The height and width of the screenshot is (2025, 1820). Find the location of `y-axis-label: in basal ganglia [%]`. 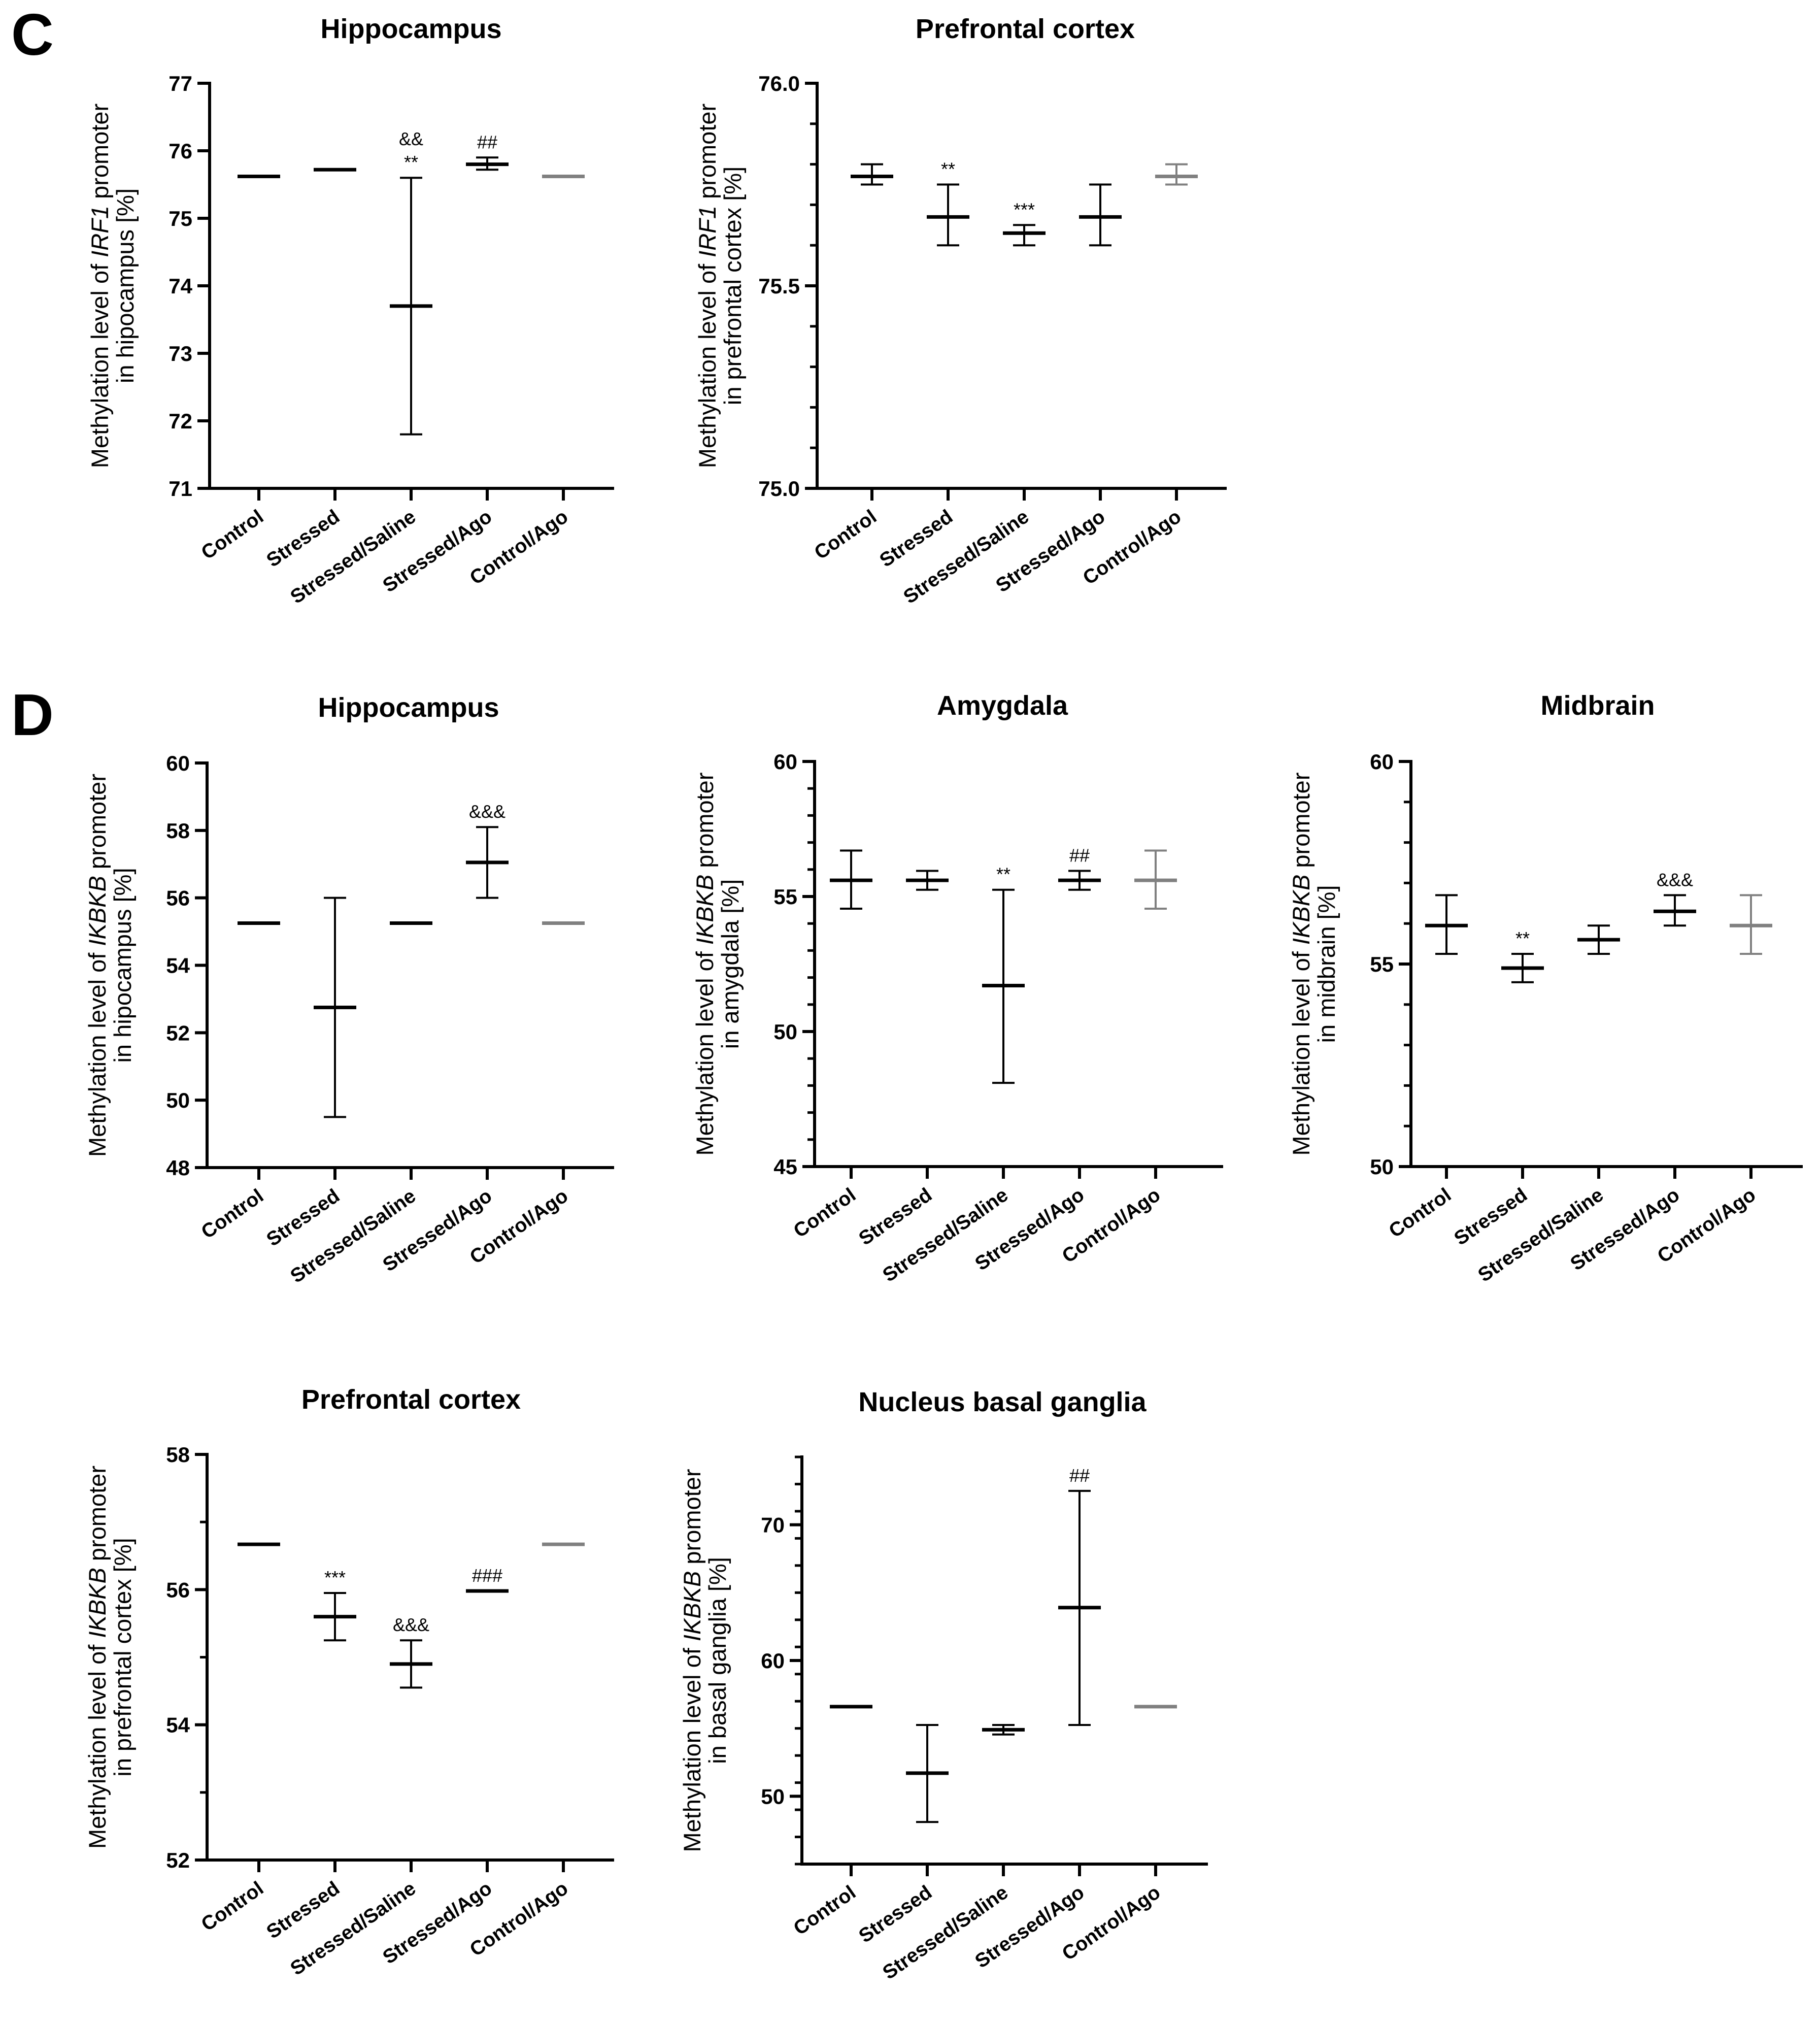

y-axis-label: in basal ganglia [%] is located at coordinates (717, 1661).